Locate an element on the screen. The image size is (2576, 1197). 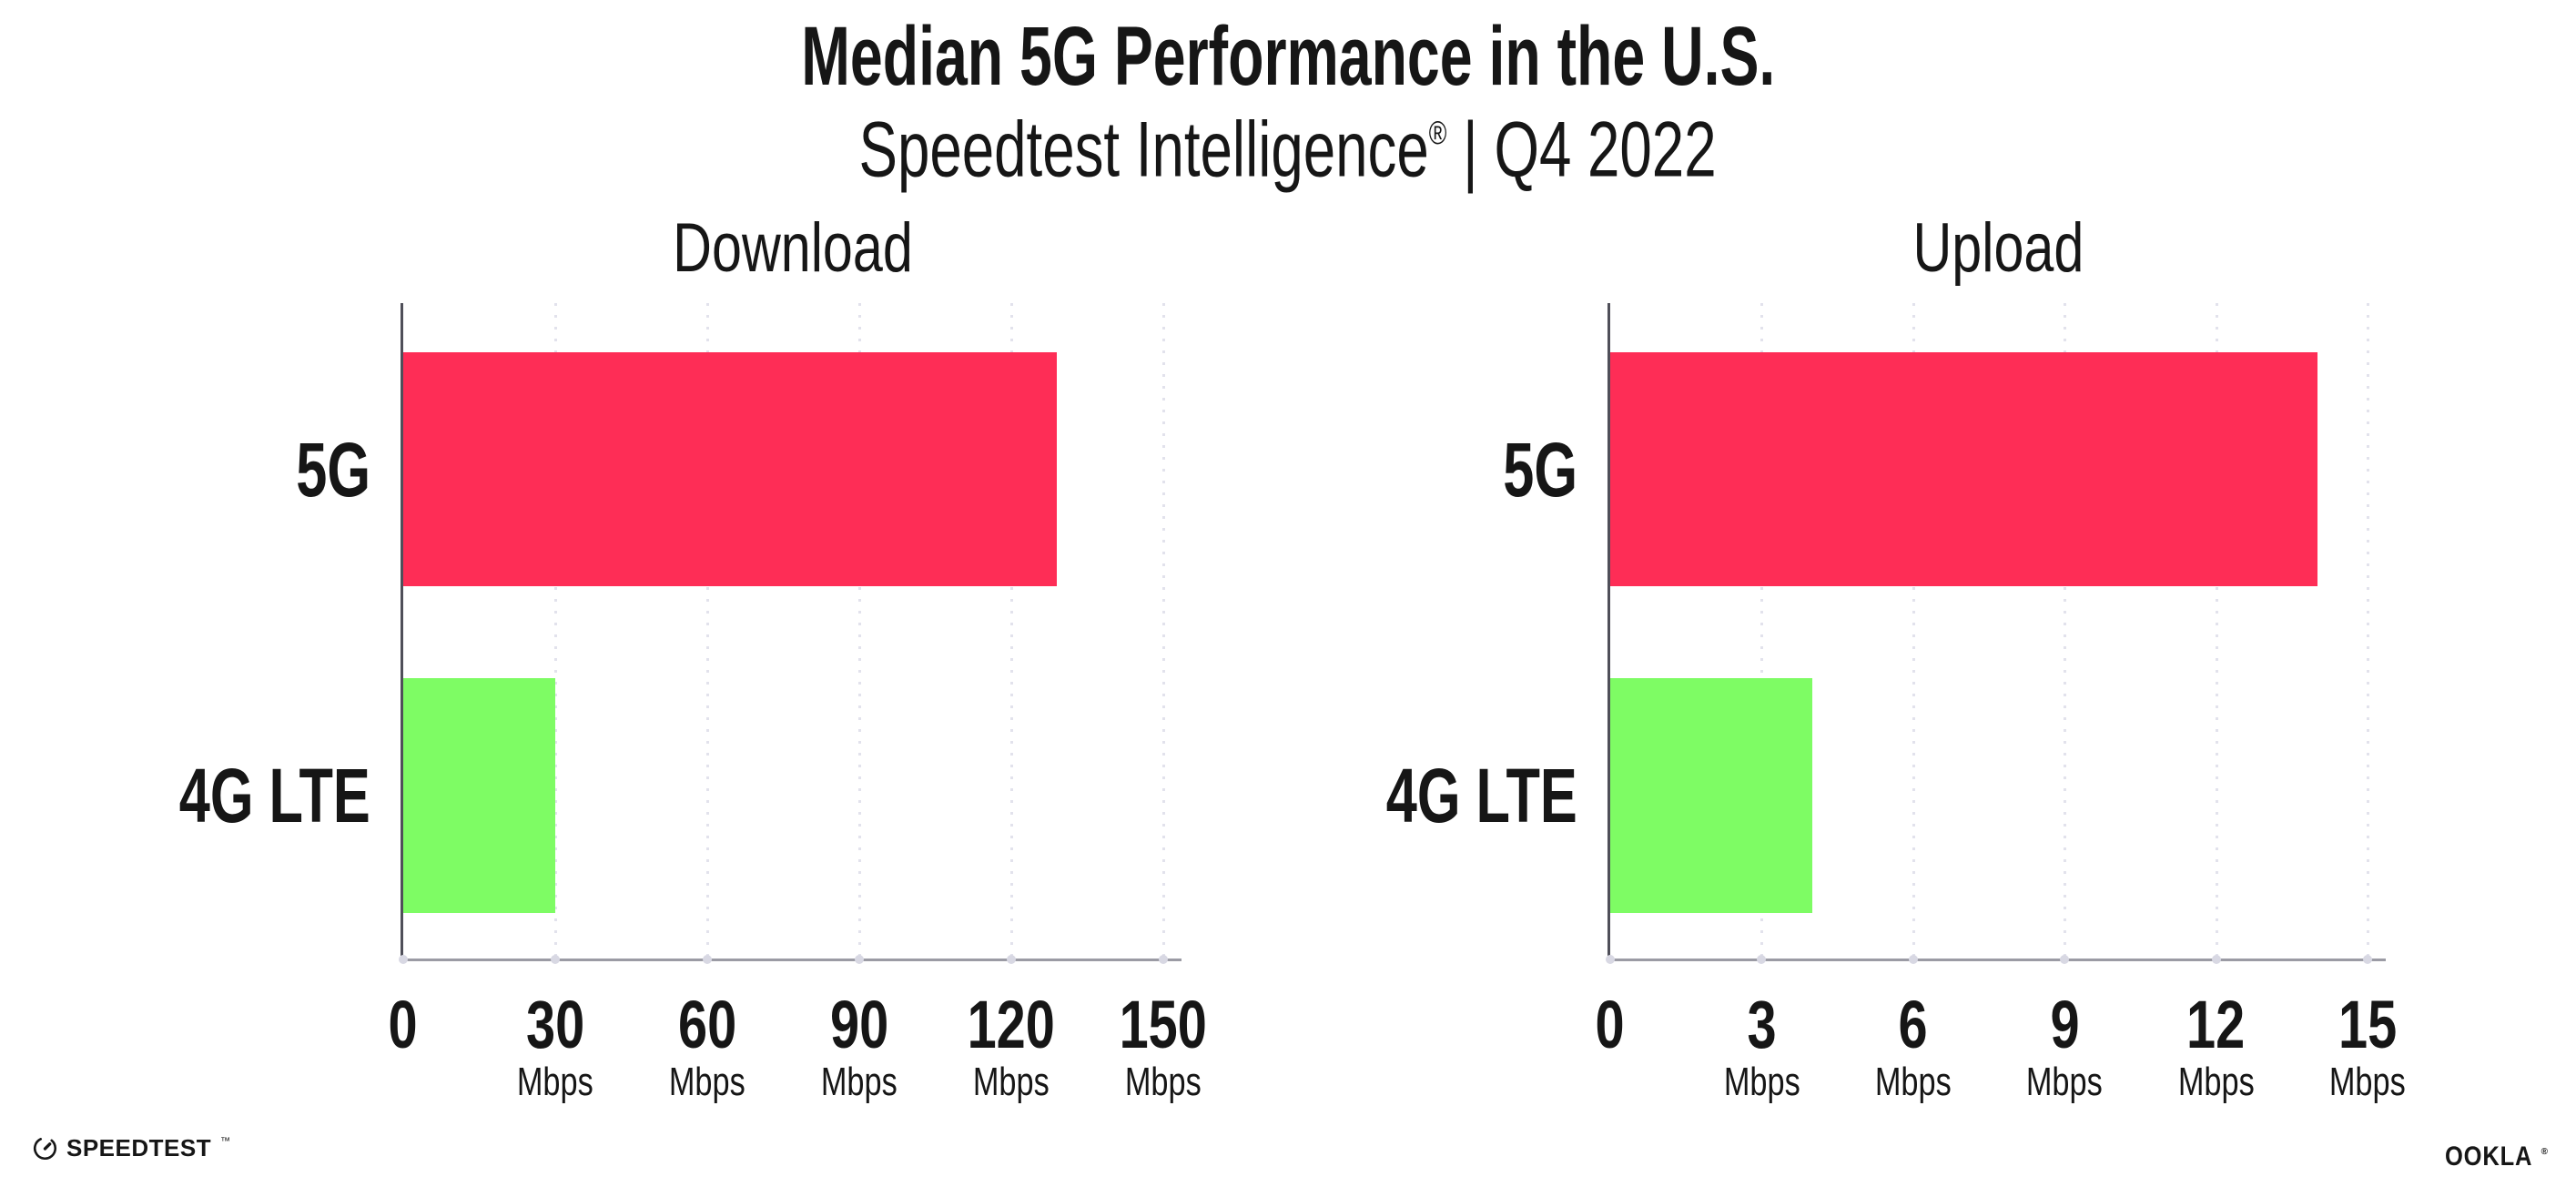
x-tick-label-text: 60 is located at coordinates (707, 1024).